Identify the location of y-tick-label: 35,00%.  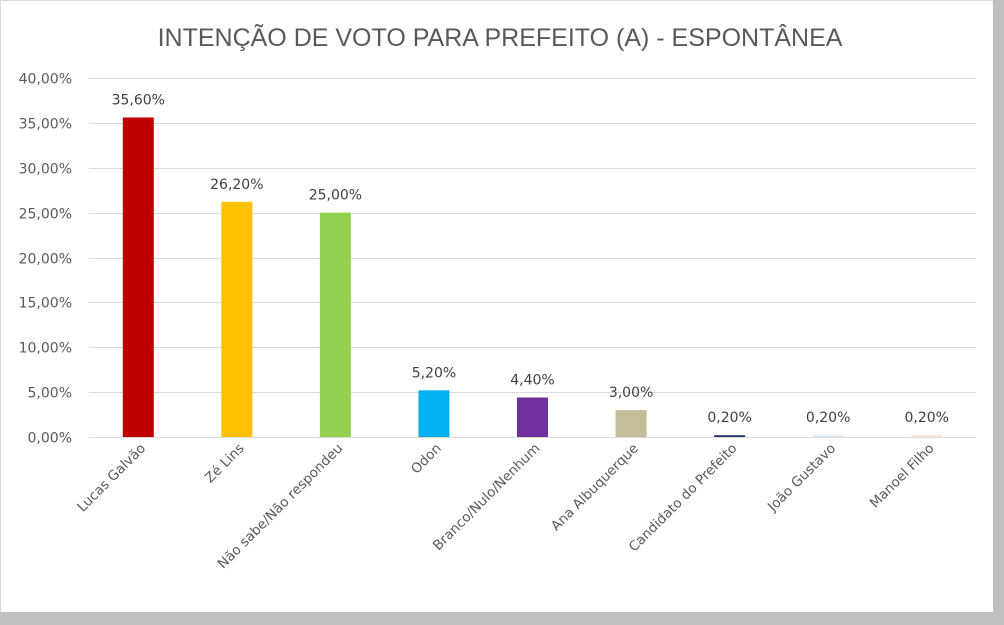
(45, 125).